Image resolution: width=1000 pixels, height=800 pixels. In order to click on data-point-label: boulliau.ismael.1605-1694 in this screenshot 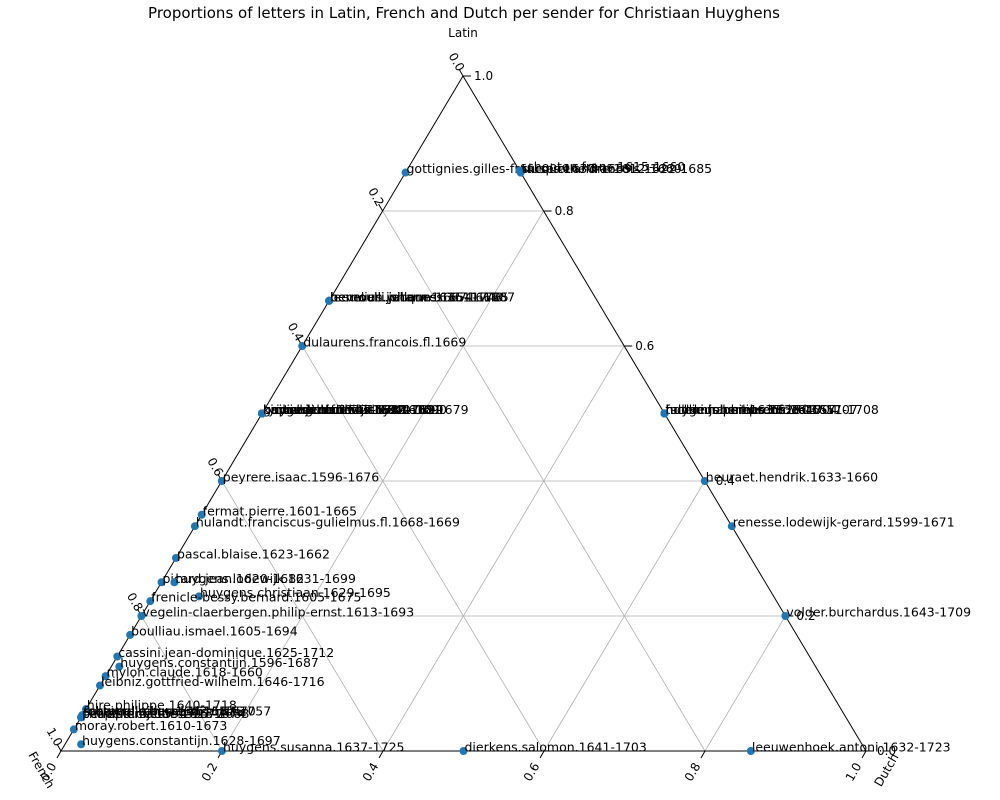, I will do `click(214, 630)`.